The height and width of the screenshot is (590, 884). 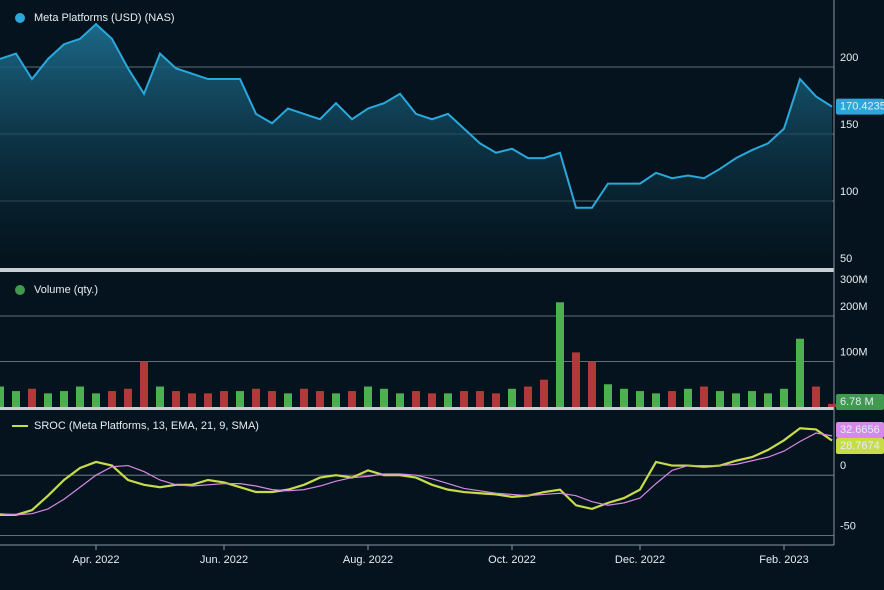 I want to click on volume-legend: Volume (qty.), so click(x=66, y=290).